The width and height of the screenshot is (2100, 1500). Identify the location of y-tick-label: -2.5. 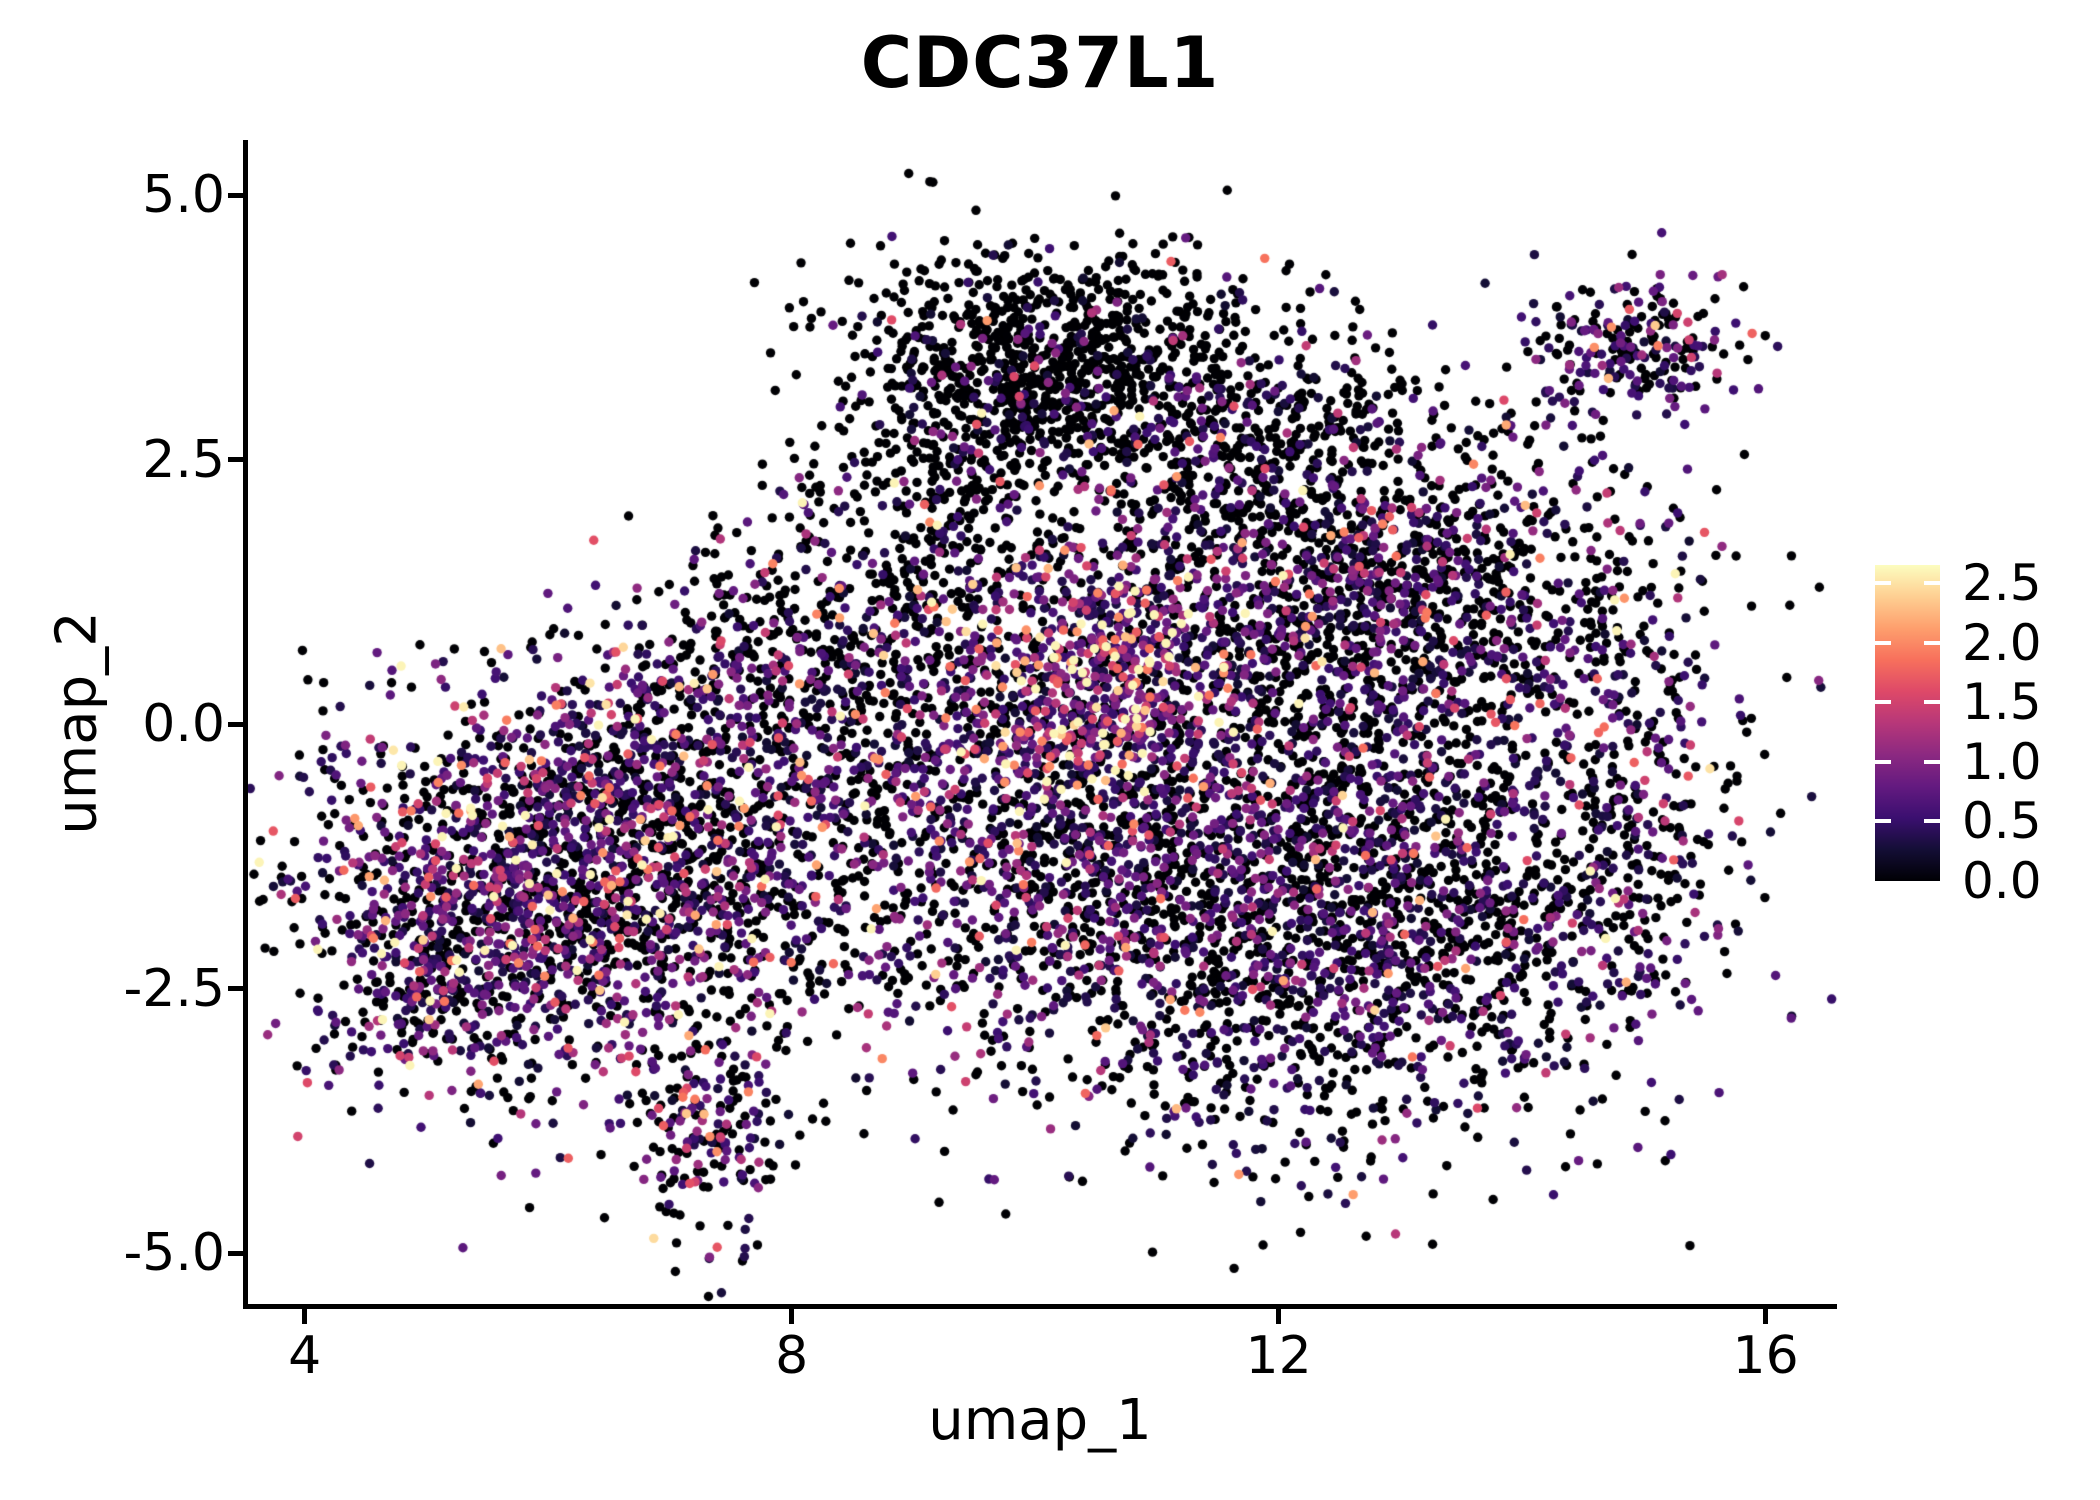
(174, 988).